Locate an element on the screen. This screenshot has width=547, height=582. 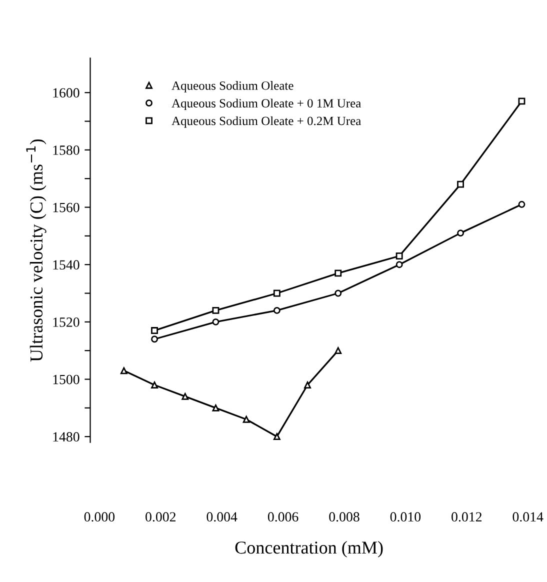
x-tick-label: 0.010 is located at coordinates (405, 517).